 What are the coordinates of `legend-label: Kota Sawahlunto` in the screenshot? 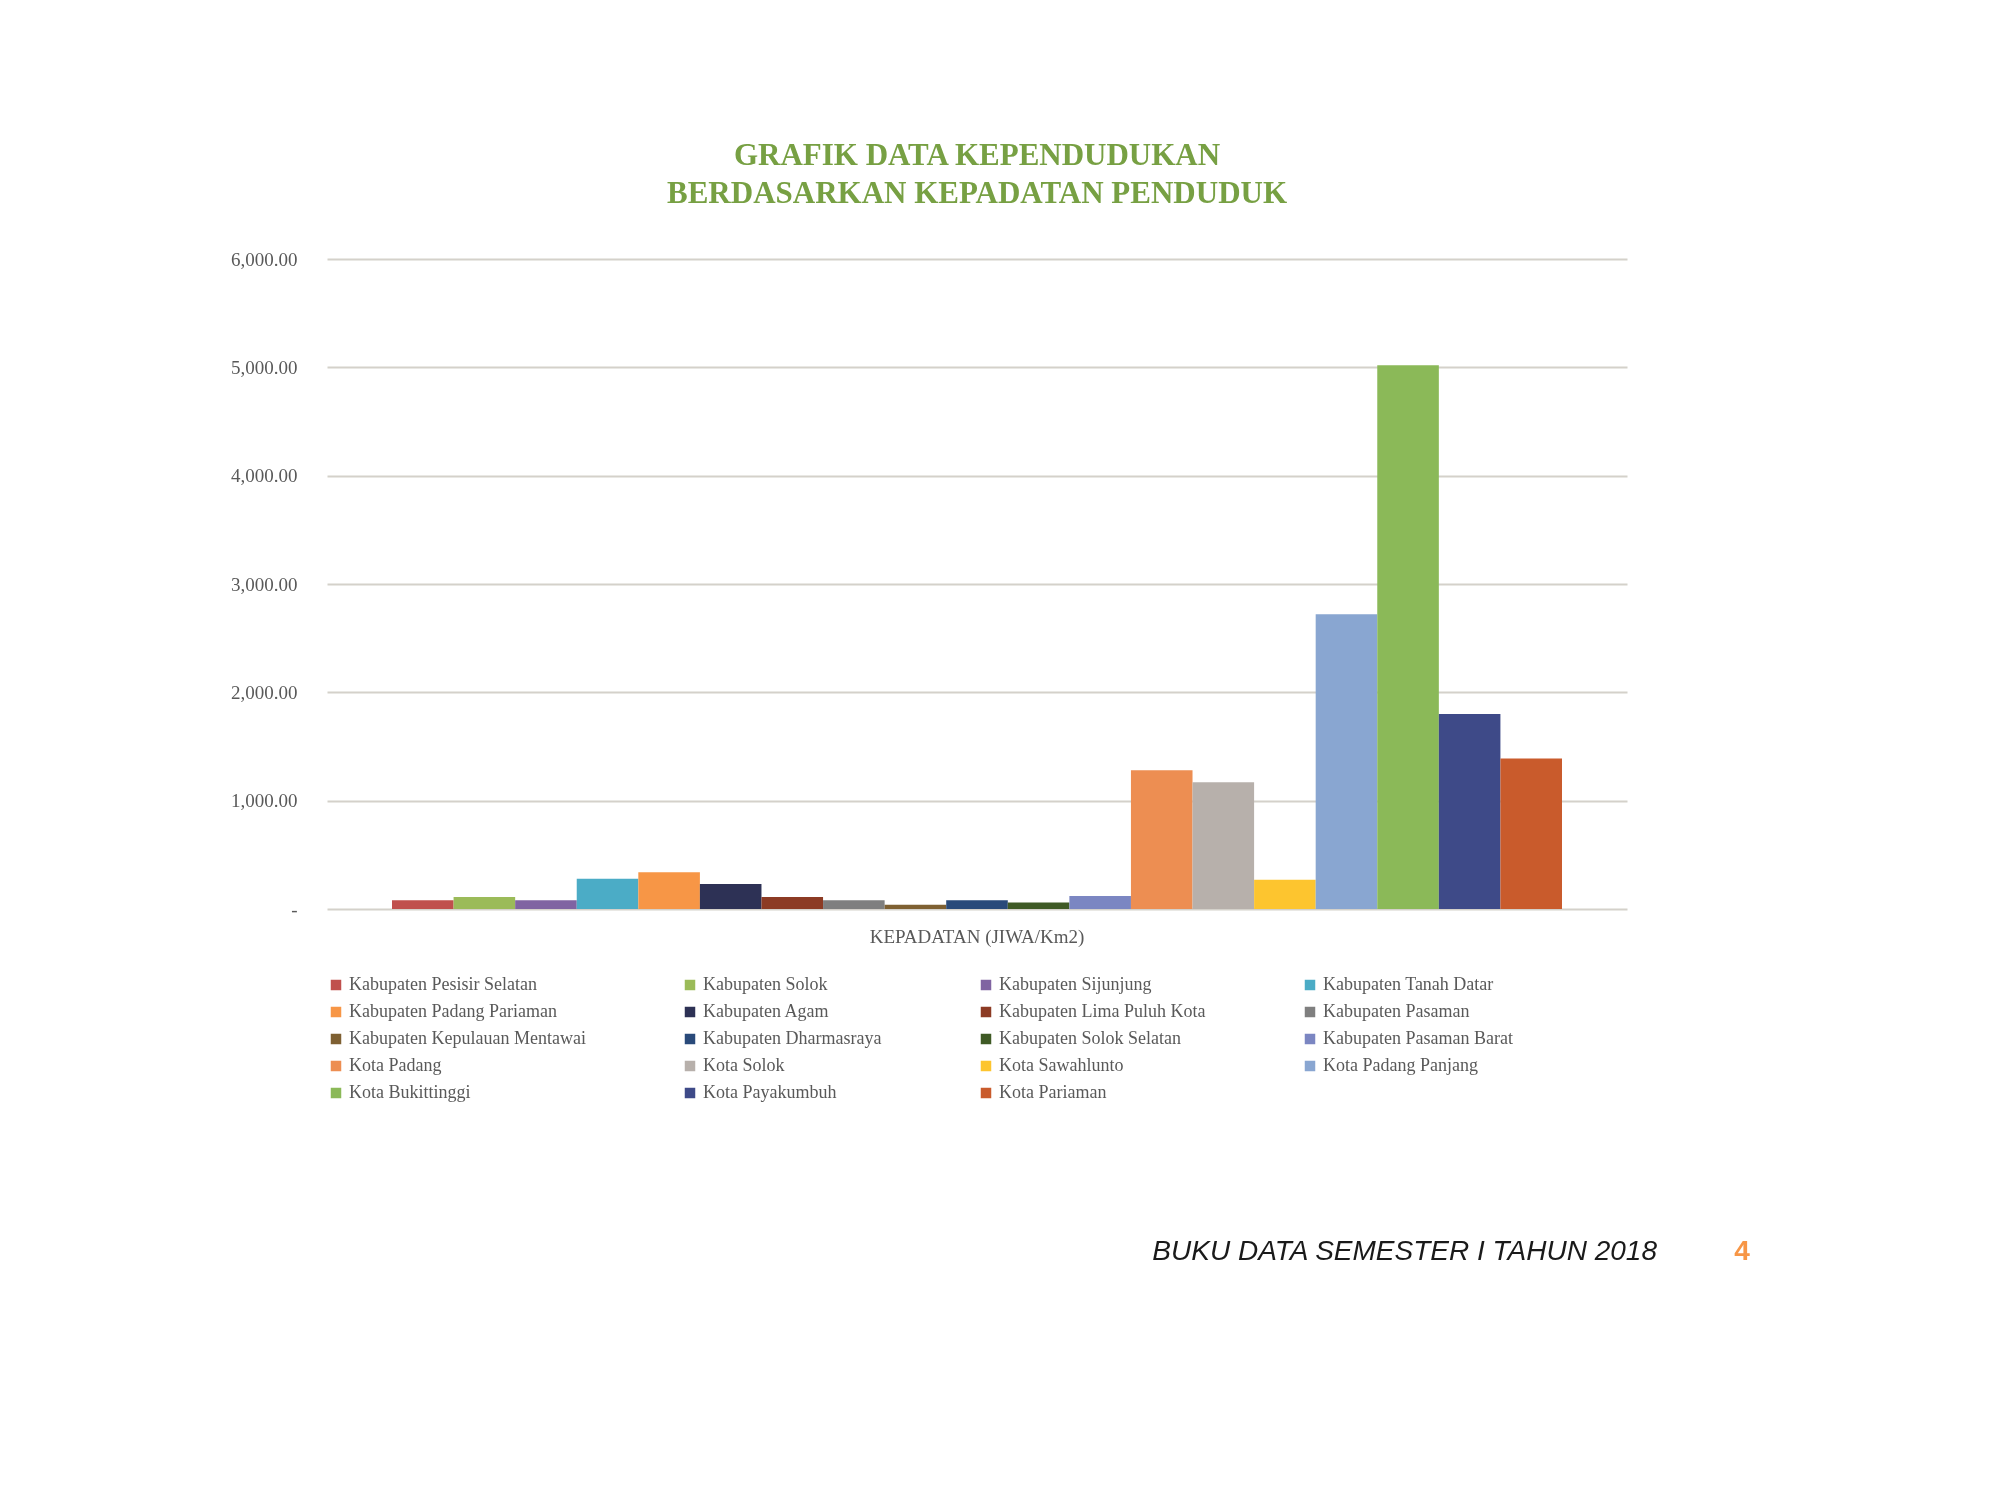 It's located at (1061, 1065).